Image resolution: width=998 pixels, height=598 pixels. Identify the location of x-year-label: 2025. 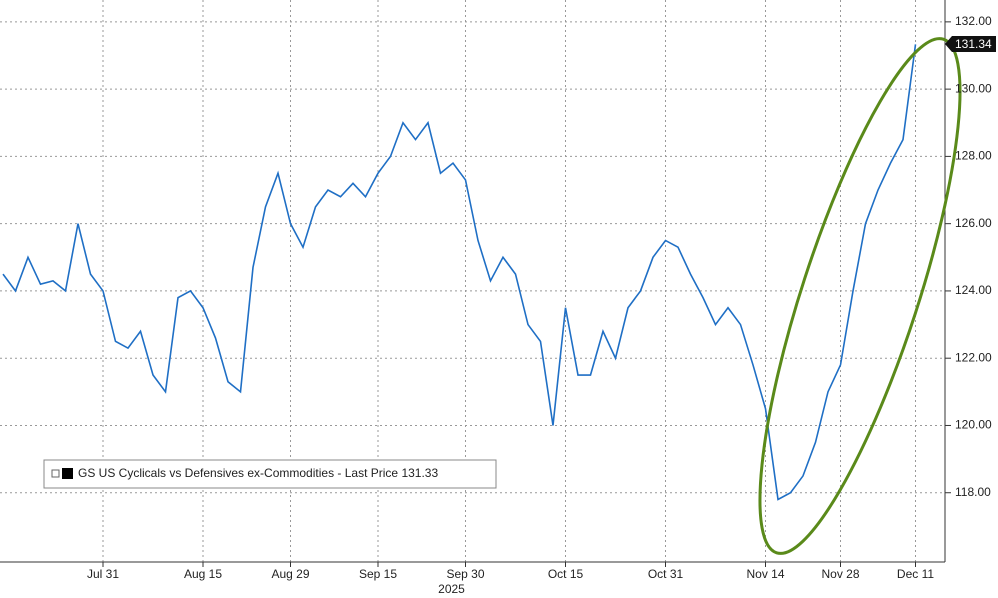
(451, 589).